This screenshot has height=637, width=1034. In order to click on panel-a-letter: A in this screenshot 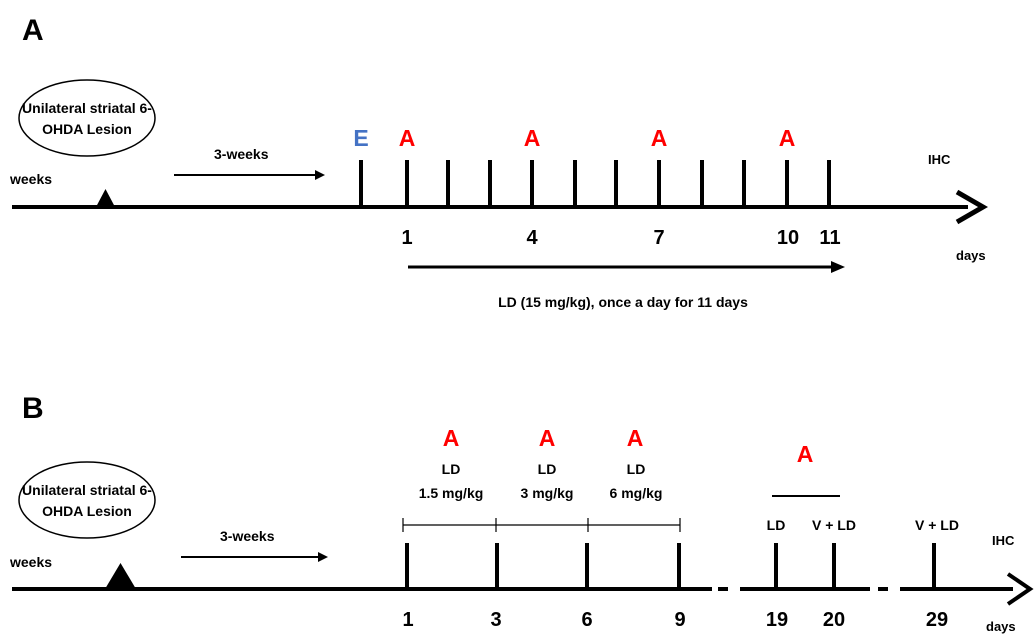, I will do `click(33, 30)`.